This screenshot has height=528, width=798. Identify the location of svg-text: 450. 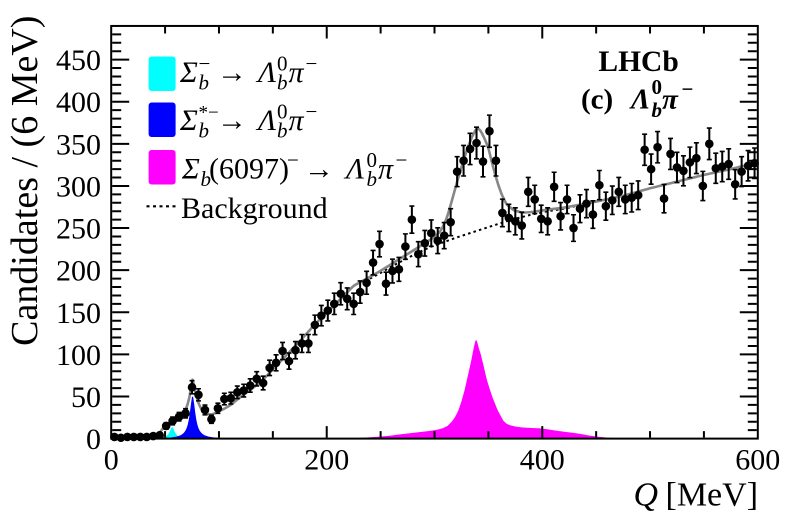
(78, 60).